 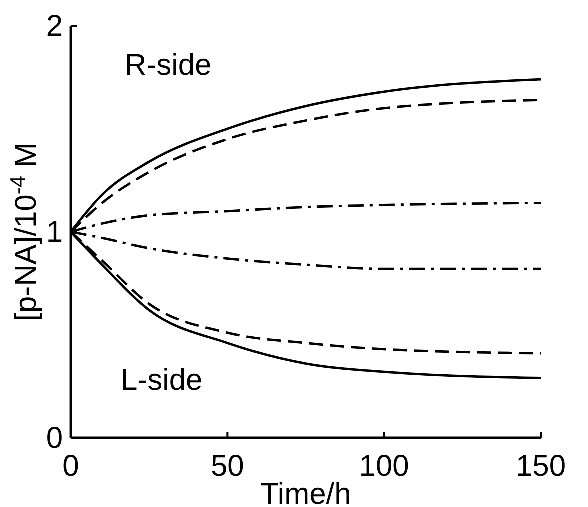 I want to click on x-tick-label: 50, so click(x=227, y=466).